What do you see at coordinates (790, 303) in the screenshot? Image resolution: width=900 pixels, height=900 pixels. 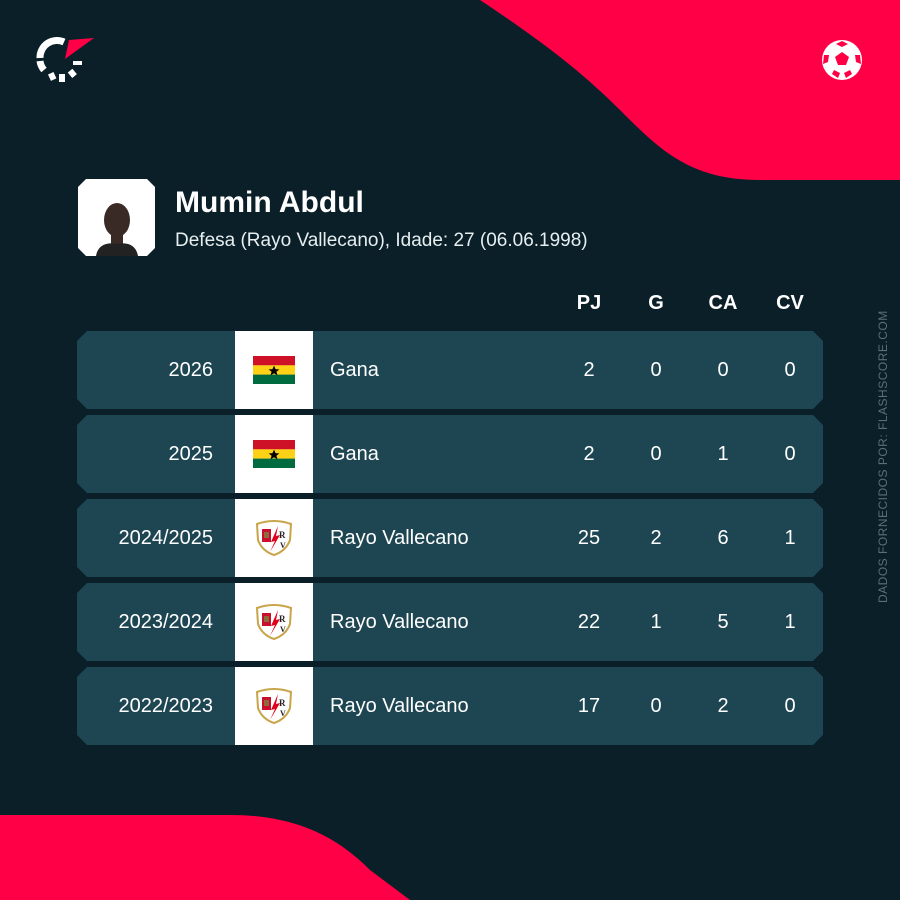 I see `column-header-cv: CV` at bounding box center [790, 303].